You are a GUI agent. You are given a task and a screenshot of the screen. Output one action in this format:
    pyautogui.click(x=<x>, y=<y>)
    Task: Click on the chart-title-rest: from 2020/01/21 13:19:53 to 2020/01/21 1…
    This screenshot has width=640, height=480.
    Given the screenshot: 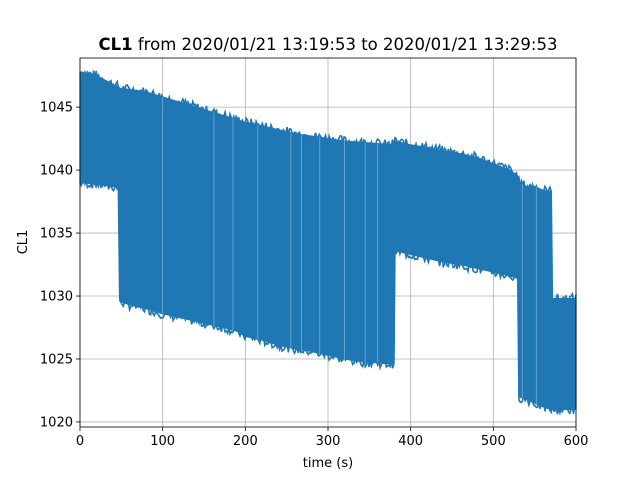 What is the action you would take?
    pyautogui.click(x=345, y=44)
    